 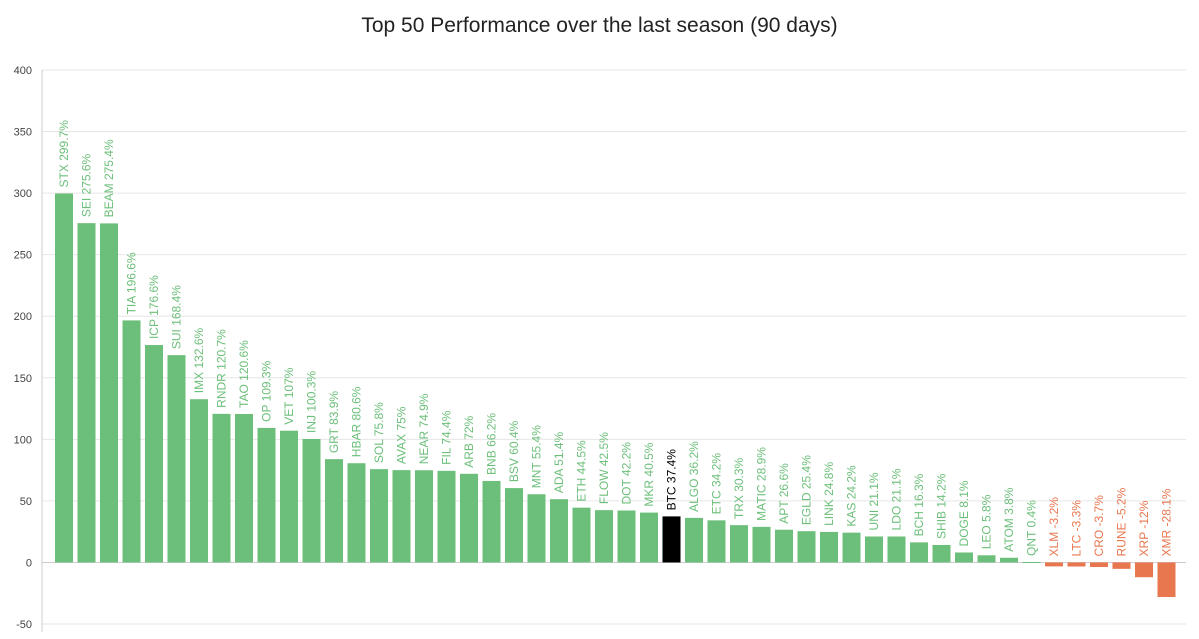 What do you see at coordinates (312, 402) in the screenshot?
I see `bar-label-inj: INJ 100.3%` at bounding box center [312, 402].